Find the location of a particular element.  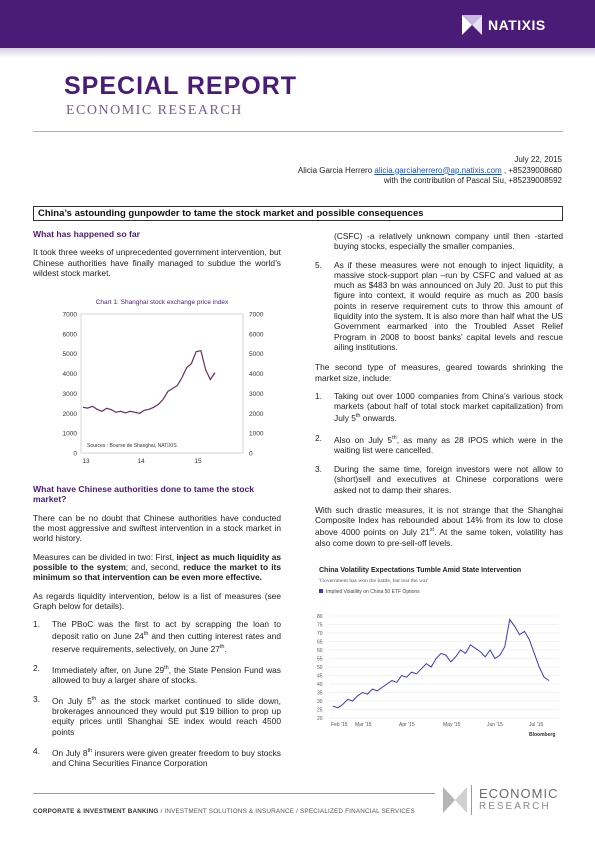

footer-divider is located at coordinates (234, 793).